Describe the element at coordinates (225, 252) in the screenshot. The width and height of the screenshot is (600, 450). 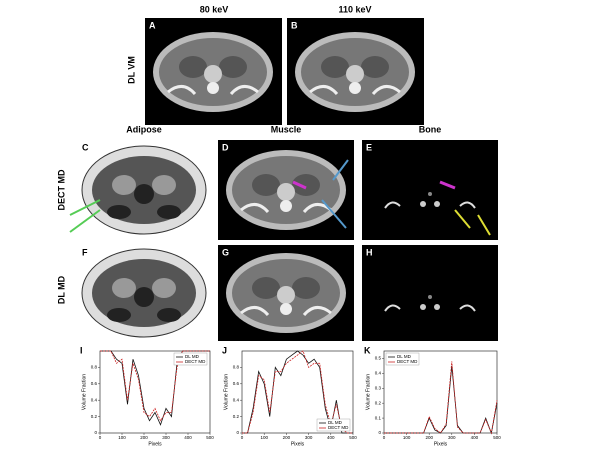
I see `panel-label: G` at that location.